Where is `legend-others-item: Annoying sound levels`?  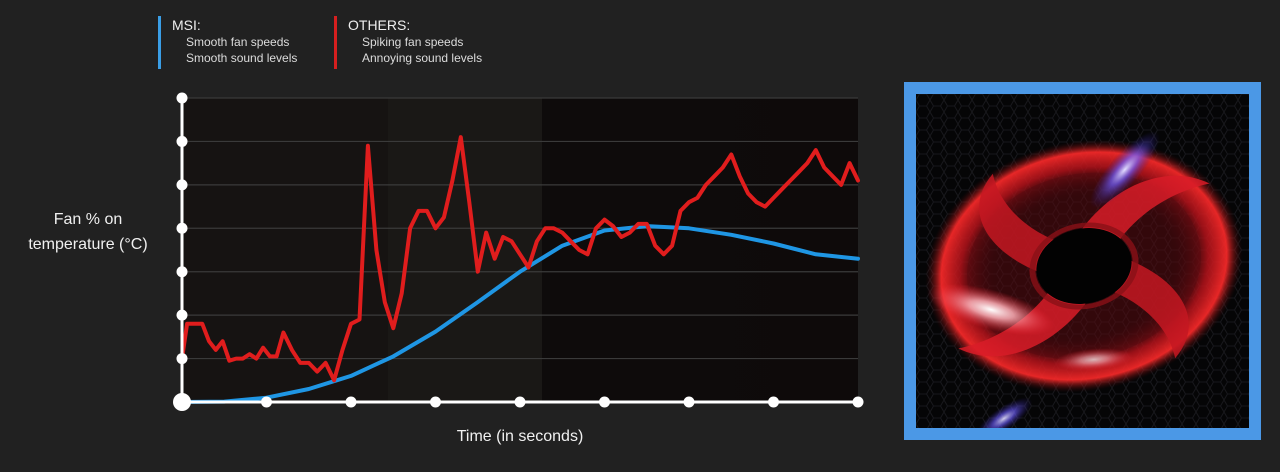
legend-others-item: Annoying sound levels is located at coordinates (422, 58).